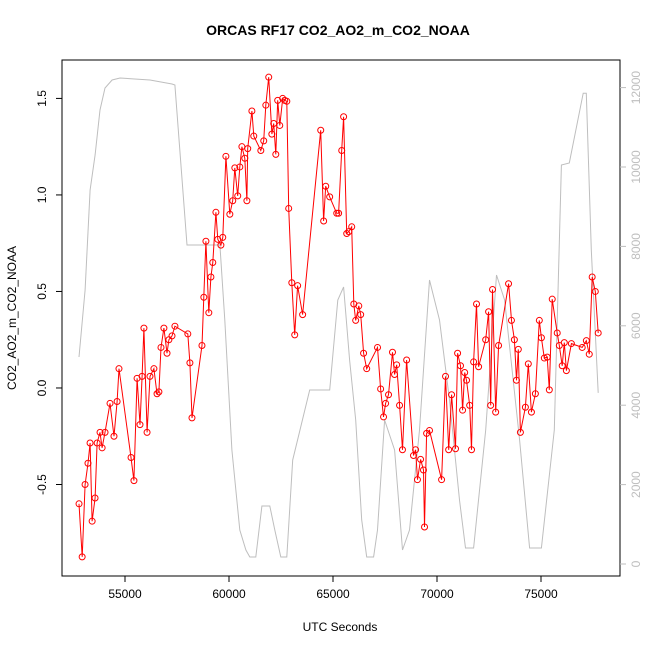 This screenshot has height=650, width=650. What do you see at coordinates (42, 194) in the screenshot?
I see `y-tick-label: 1.0` at bounding box center [42, 194].